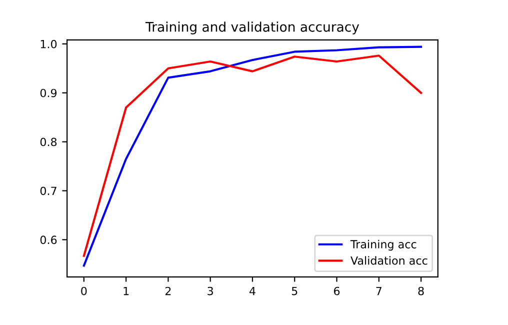 Image resolution: width=508 pixels, height=325 pixels. Describe the element at coordinates (48, 240) in the screenshot. I see `y-tick-label: 0.6` at that location.